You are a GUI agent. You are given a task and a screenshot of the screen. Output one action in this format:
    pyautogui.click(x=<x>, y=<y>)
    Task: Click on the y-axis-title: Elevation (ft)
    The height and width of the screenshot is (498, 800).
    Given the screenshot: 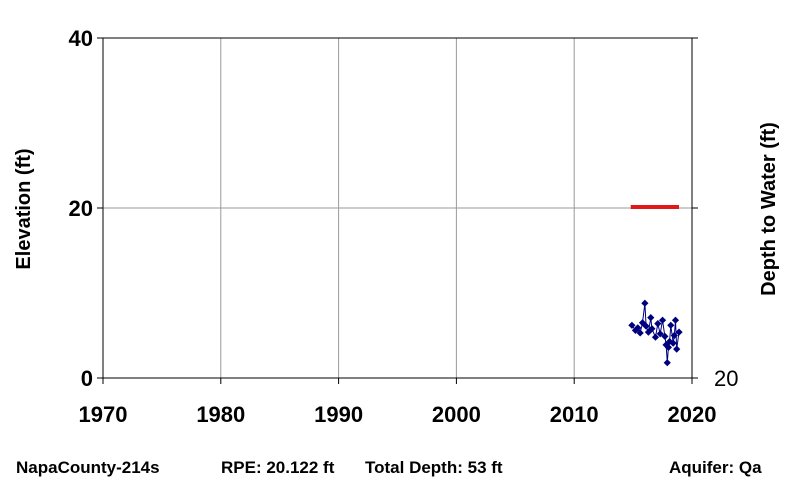 What is the action you would take?
    pyautogui.click(x=24, y=208)
    